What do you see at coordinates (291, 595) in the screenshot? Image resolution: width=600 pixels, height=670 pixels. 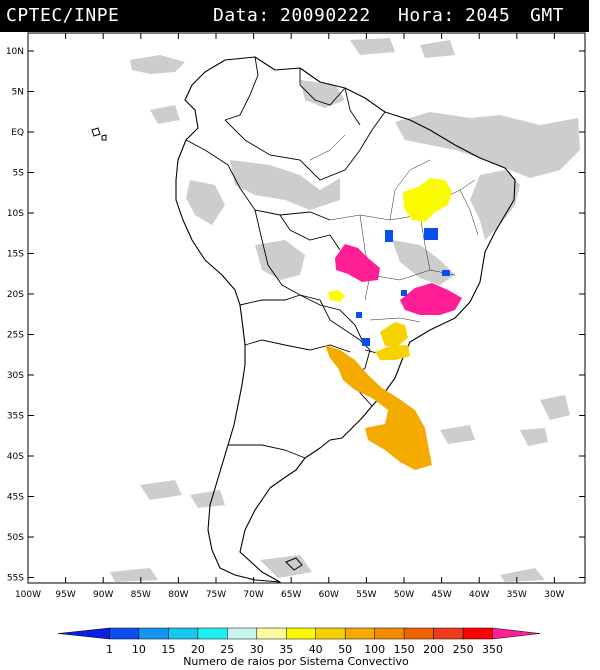 I see `lon-tick-label: 65W` at bounding box center [291, 595].